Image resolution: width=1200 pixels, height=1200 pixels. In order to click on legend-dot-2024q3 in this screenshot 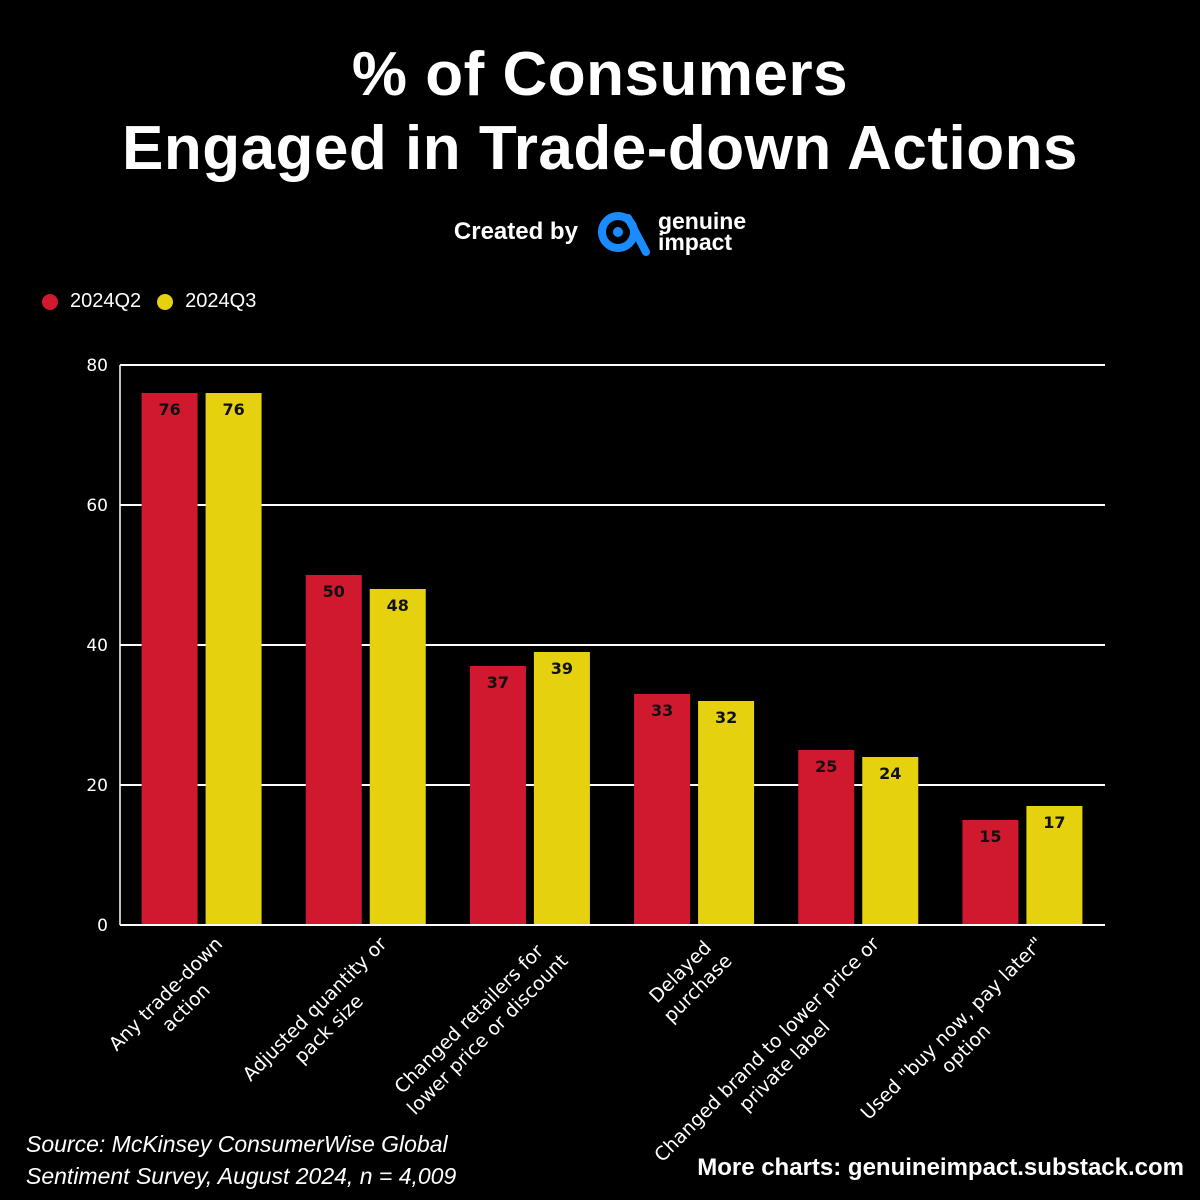, I will do `click(165, 301)`.